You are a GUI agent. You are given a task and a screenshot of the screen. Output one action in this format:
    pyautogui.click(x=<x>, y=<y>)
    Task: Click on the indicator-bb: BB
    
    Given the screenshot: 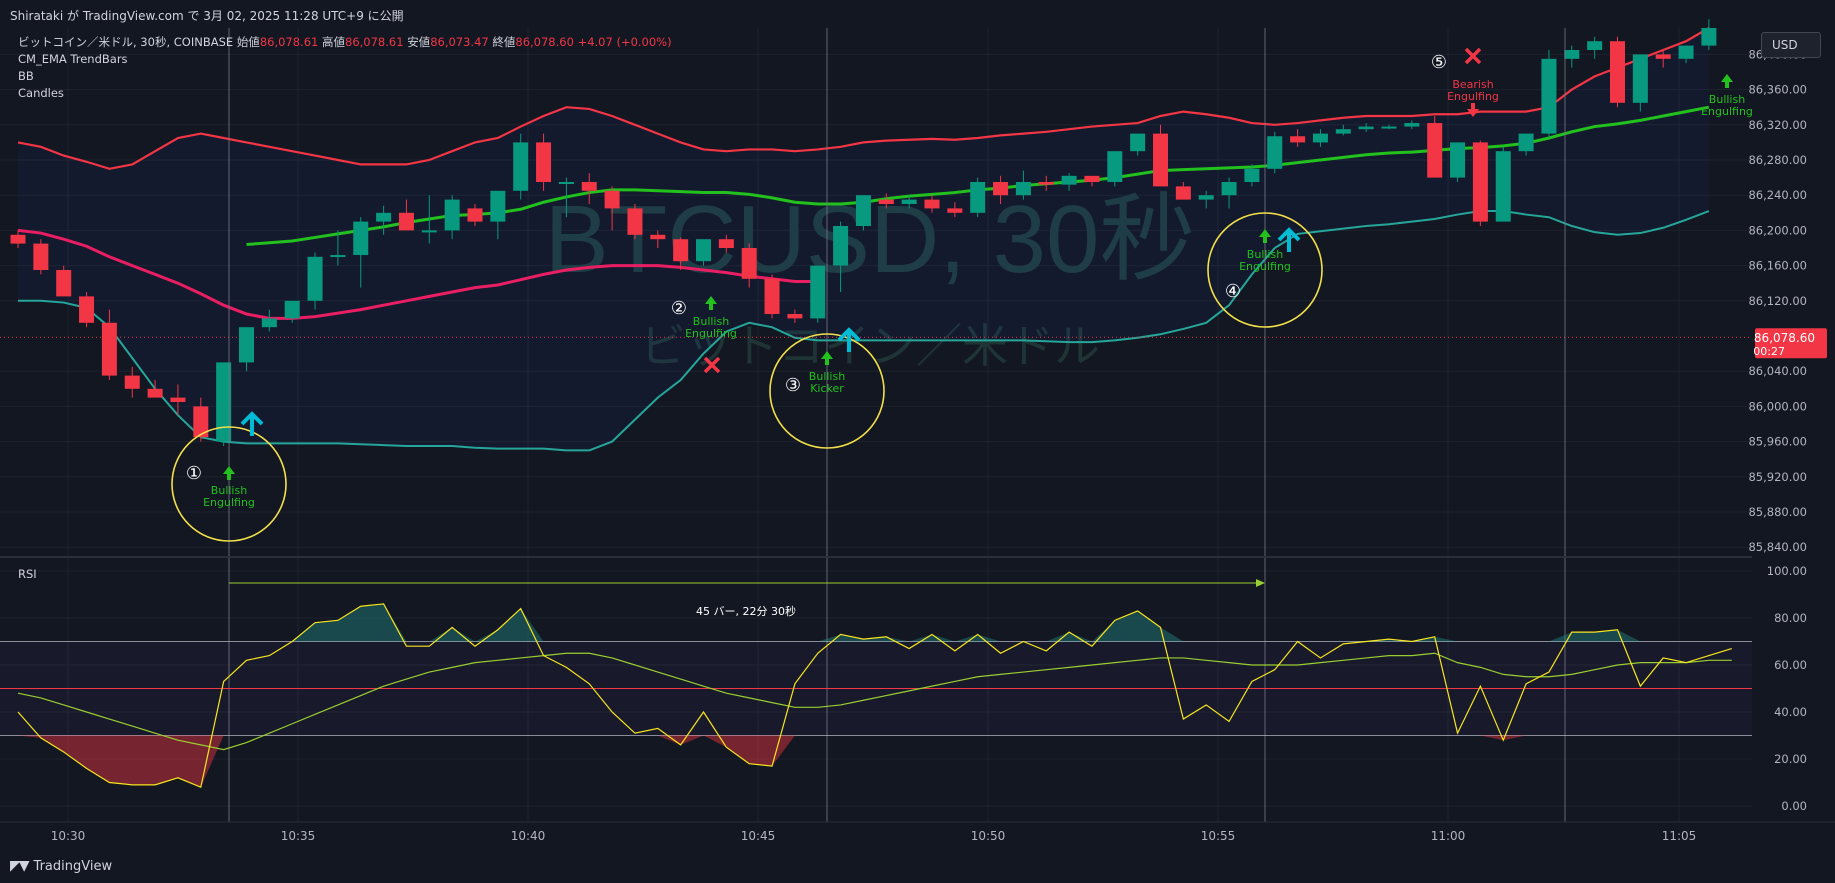 What is the action you would take?
    pyautogui.click(x=26, y=76)
    